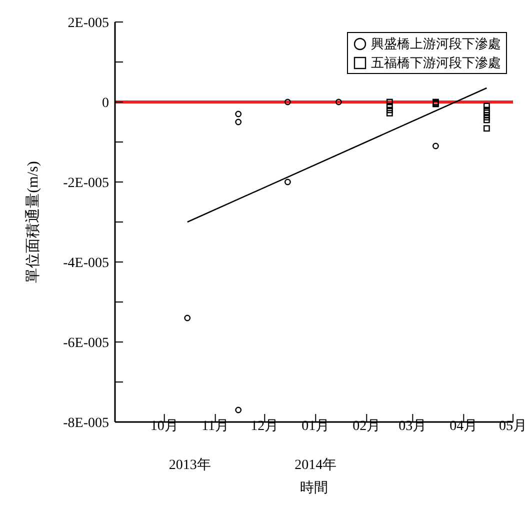 This screenshot has height=507, width=526. What do you see at coordinates (436, 44) in the screenshot?
I see `legend-label: 興盛橋上游河段下滲處` at bounding box center [436, 44].